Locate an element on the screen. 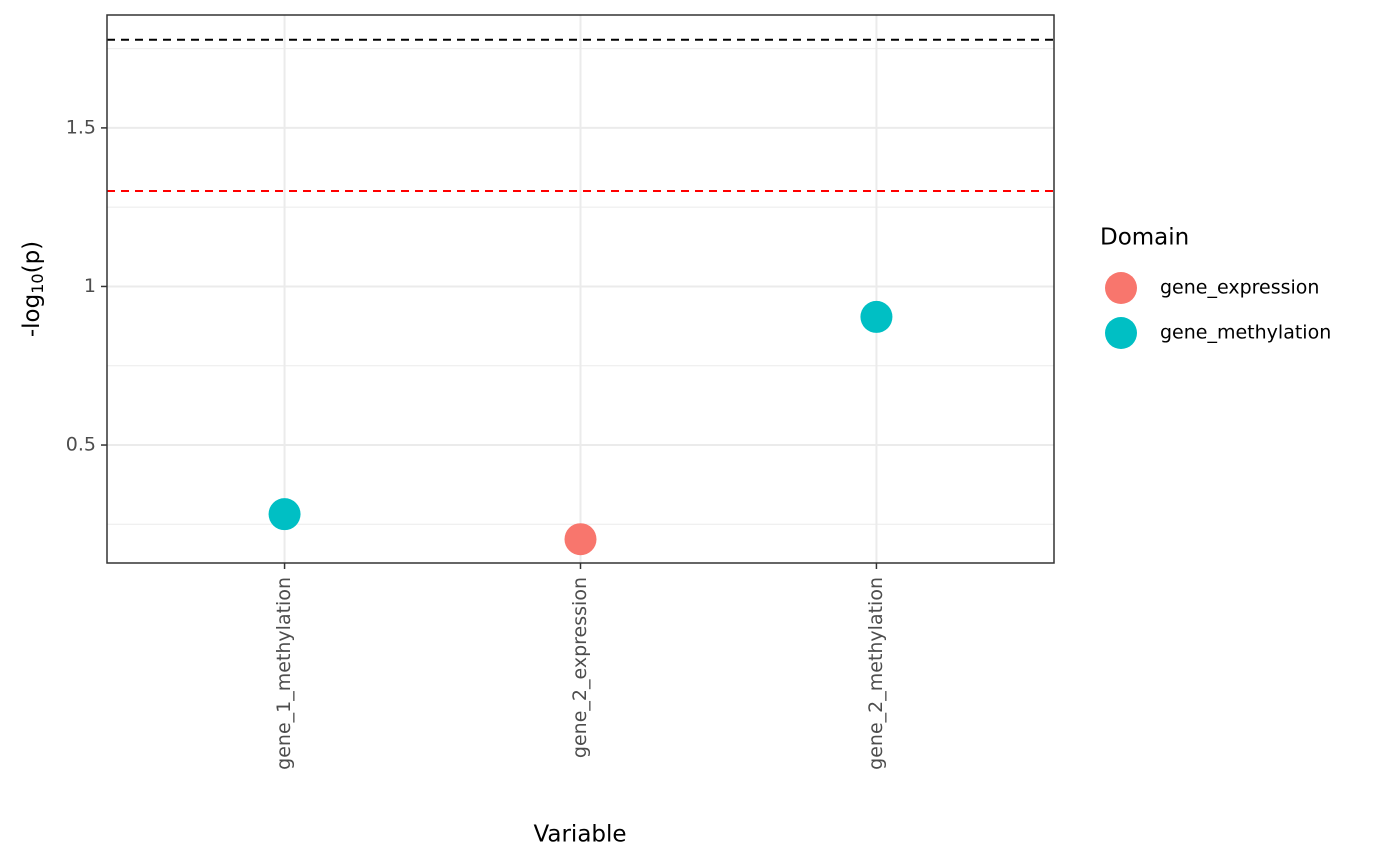 This screenshot has width=1400, height=865. y-label-part: -log is located at coordinates (32, 315).